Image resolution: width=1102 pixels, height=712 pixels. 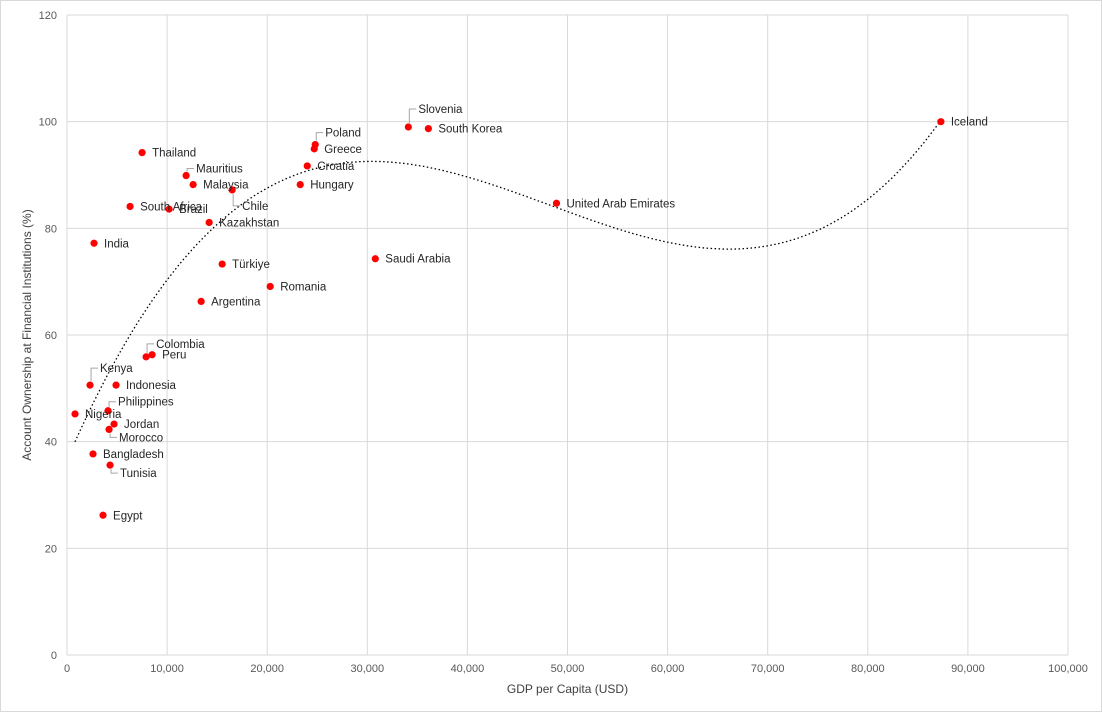 I want to click on point-label: Türkiye, so click(x=251, y=265).